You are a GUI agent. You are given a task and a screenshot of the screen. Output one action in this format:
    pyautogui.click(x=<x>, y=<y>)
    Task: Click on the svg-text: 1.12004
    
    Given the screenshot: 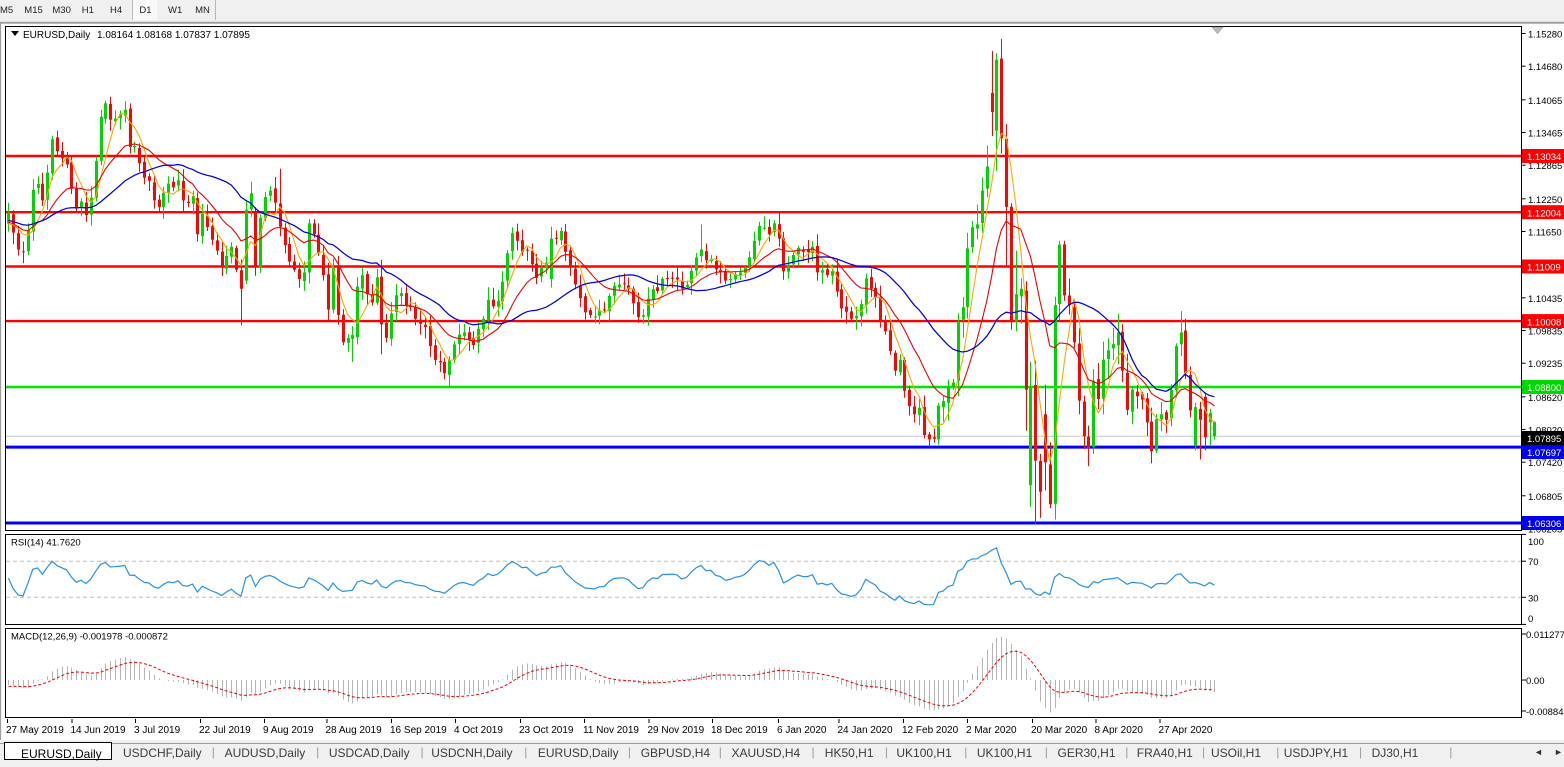 What is the action you would take?
    pyautogui.click(x=1544, y=213)
    